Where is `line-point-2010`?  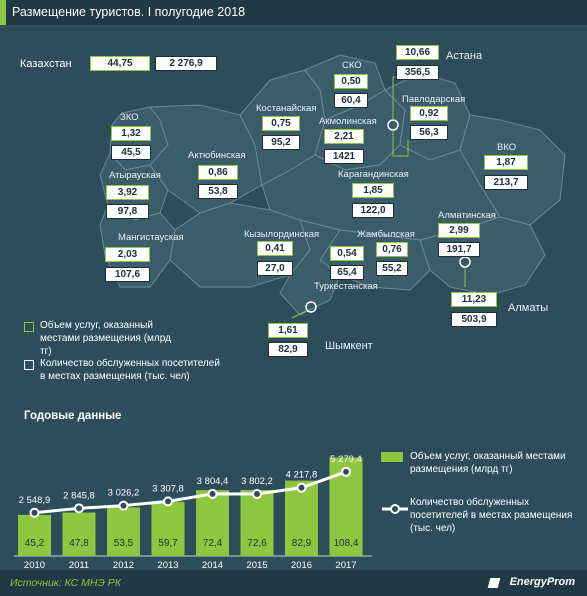 line-point-2010 is located at coordinates (34, 512).